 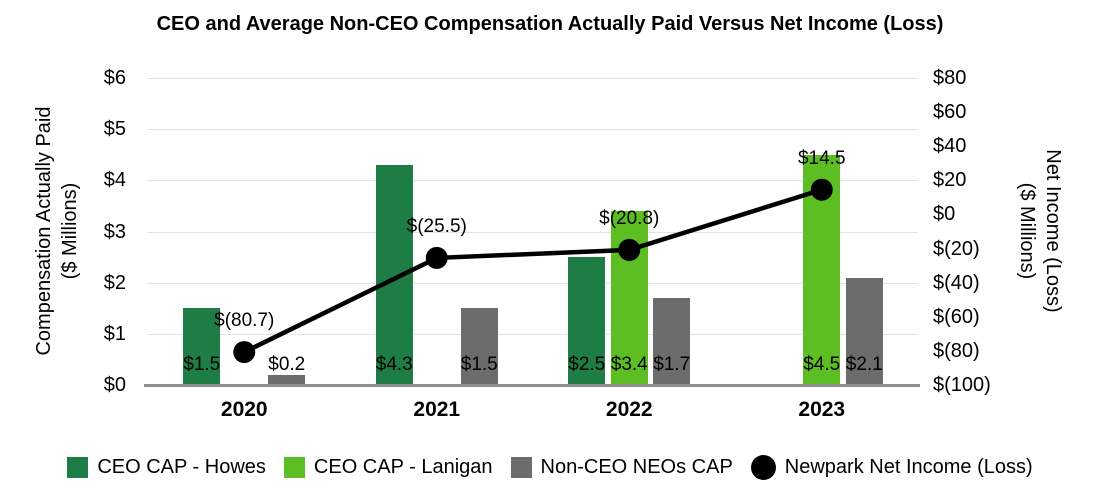 I want to click on bar-value-label: $2.5, so click(x=587, y=364).